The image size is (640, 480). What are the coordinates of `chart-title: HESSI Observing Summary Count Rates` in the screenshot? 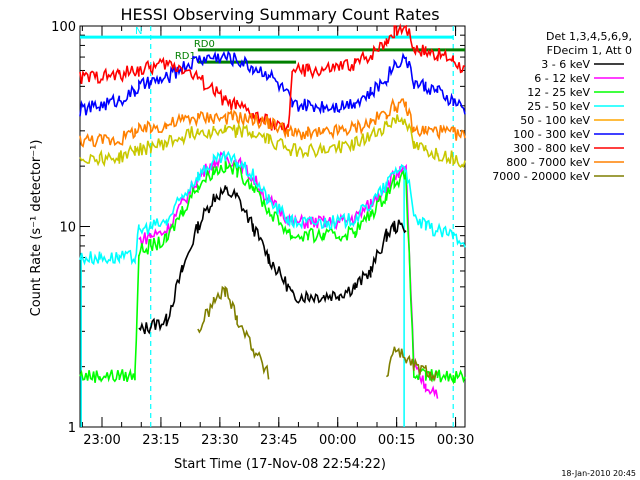 It's located at (279, 14).